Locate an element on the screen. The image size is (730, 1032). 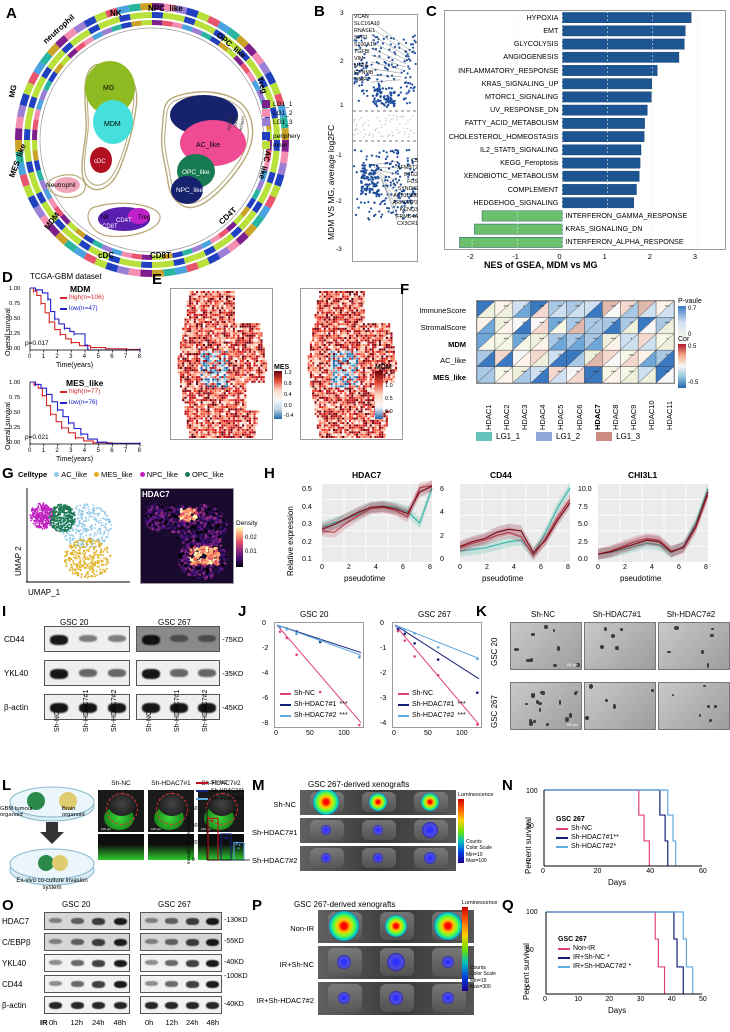
panel-b-ylabel: MDM VS MG, average log2FC is located at coordinates (331, 182).